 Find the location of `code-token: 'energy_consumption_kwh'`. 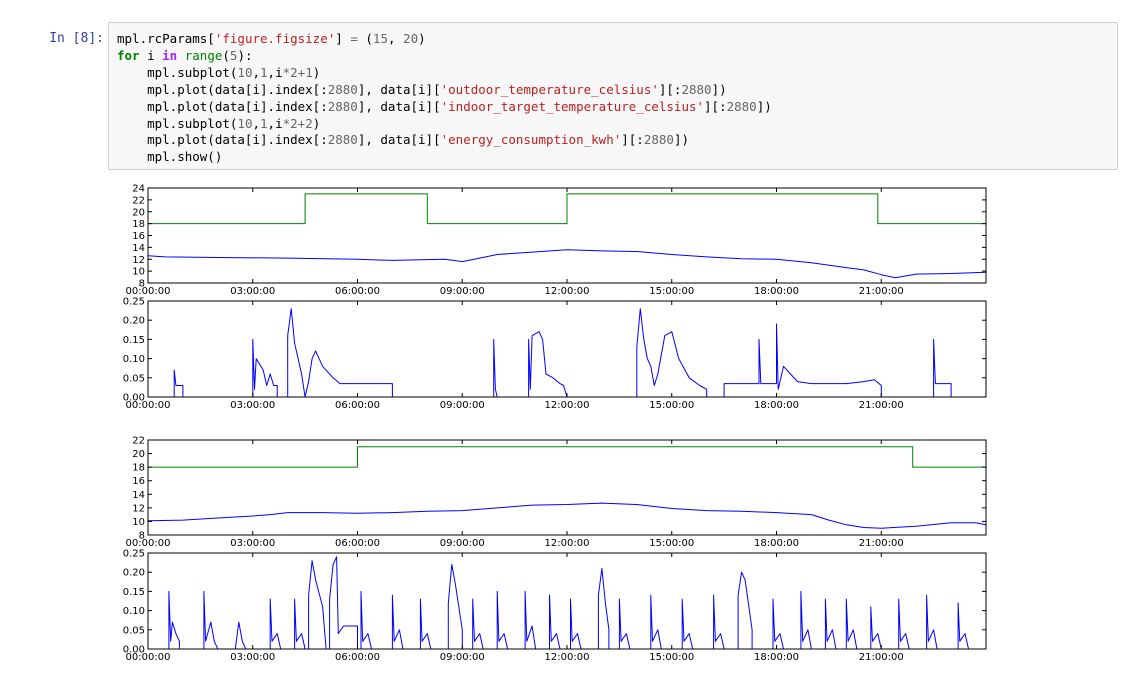

code-token: 'energy_consumption_kwh' is located at coordinates (531, 140).